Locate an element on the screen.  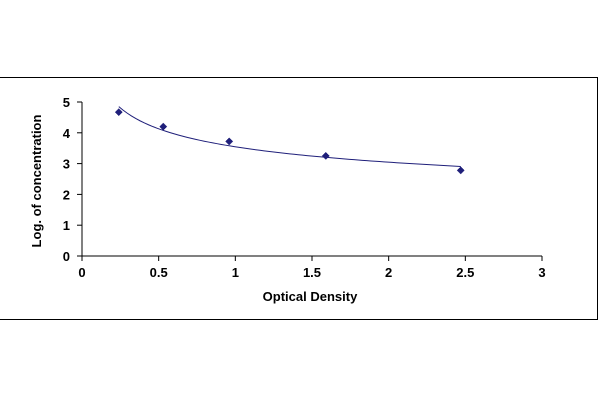
x-tick-label: 2 is located at coordinates (388, 272).